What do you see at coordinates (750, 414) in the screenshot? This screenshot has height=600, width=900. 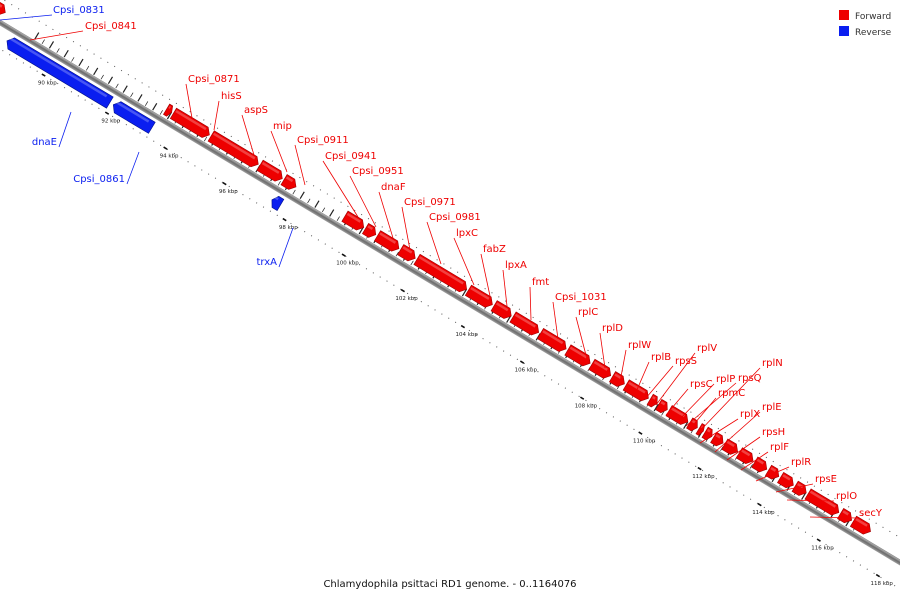 I see `gene-rplX-label: rplX` at bounding box center [750, 414].